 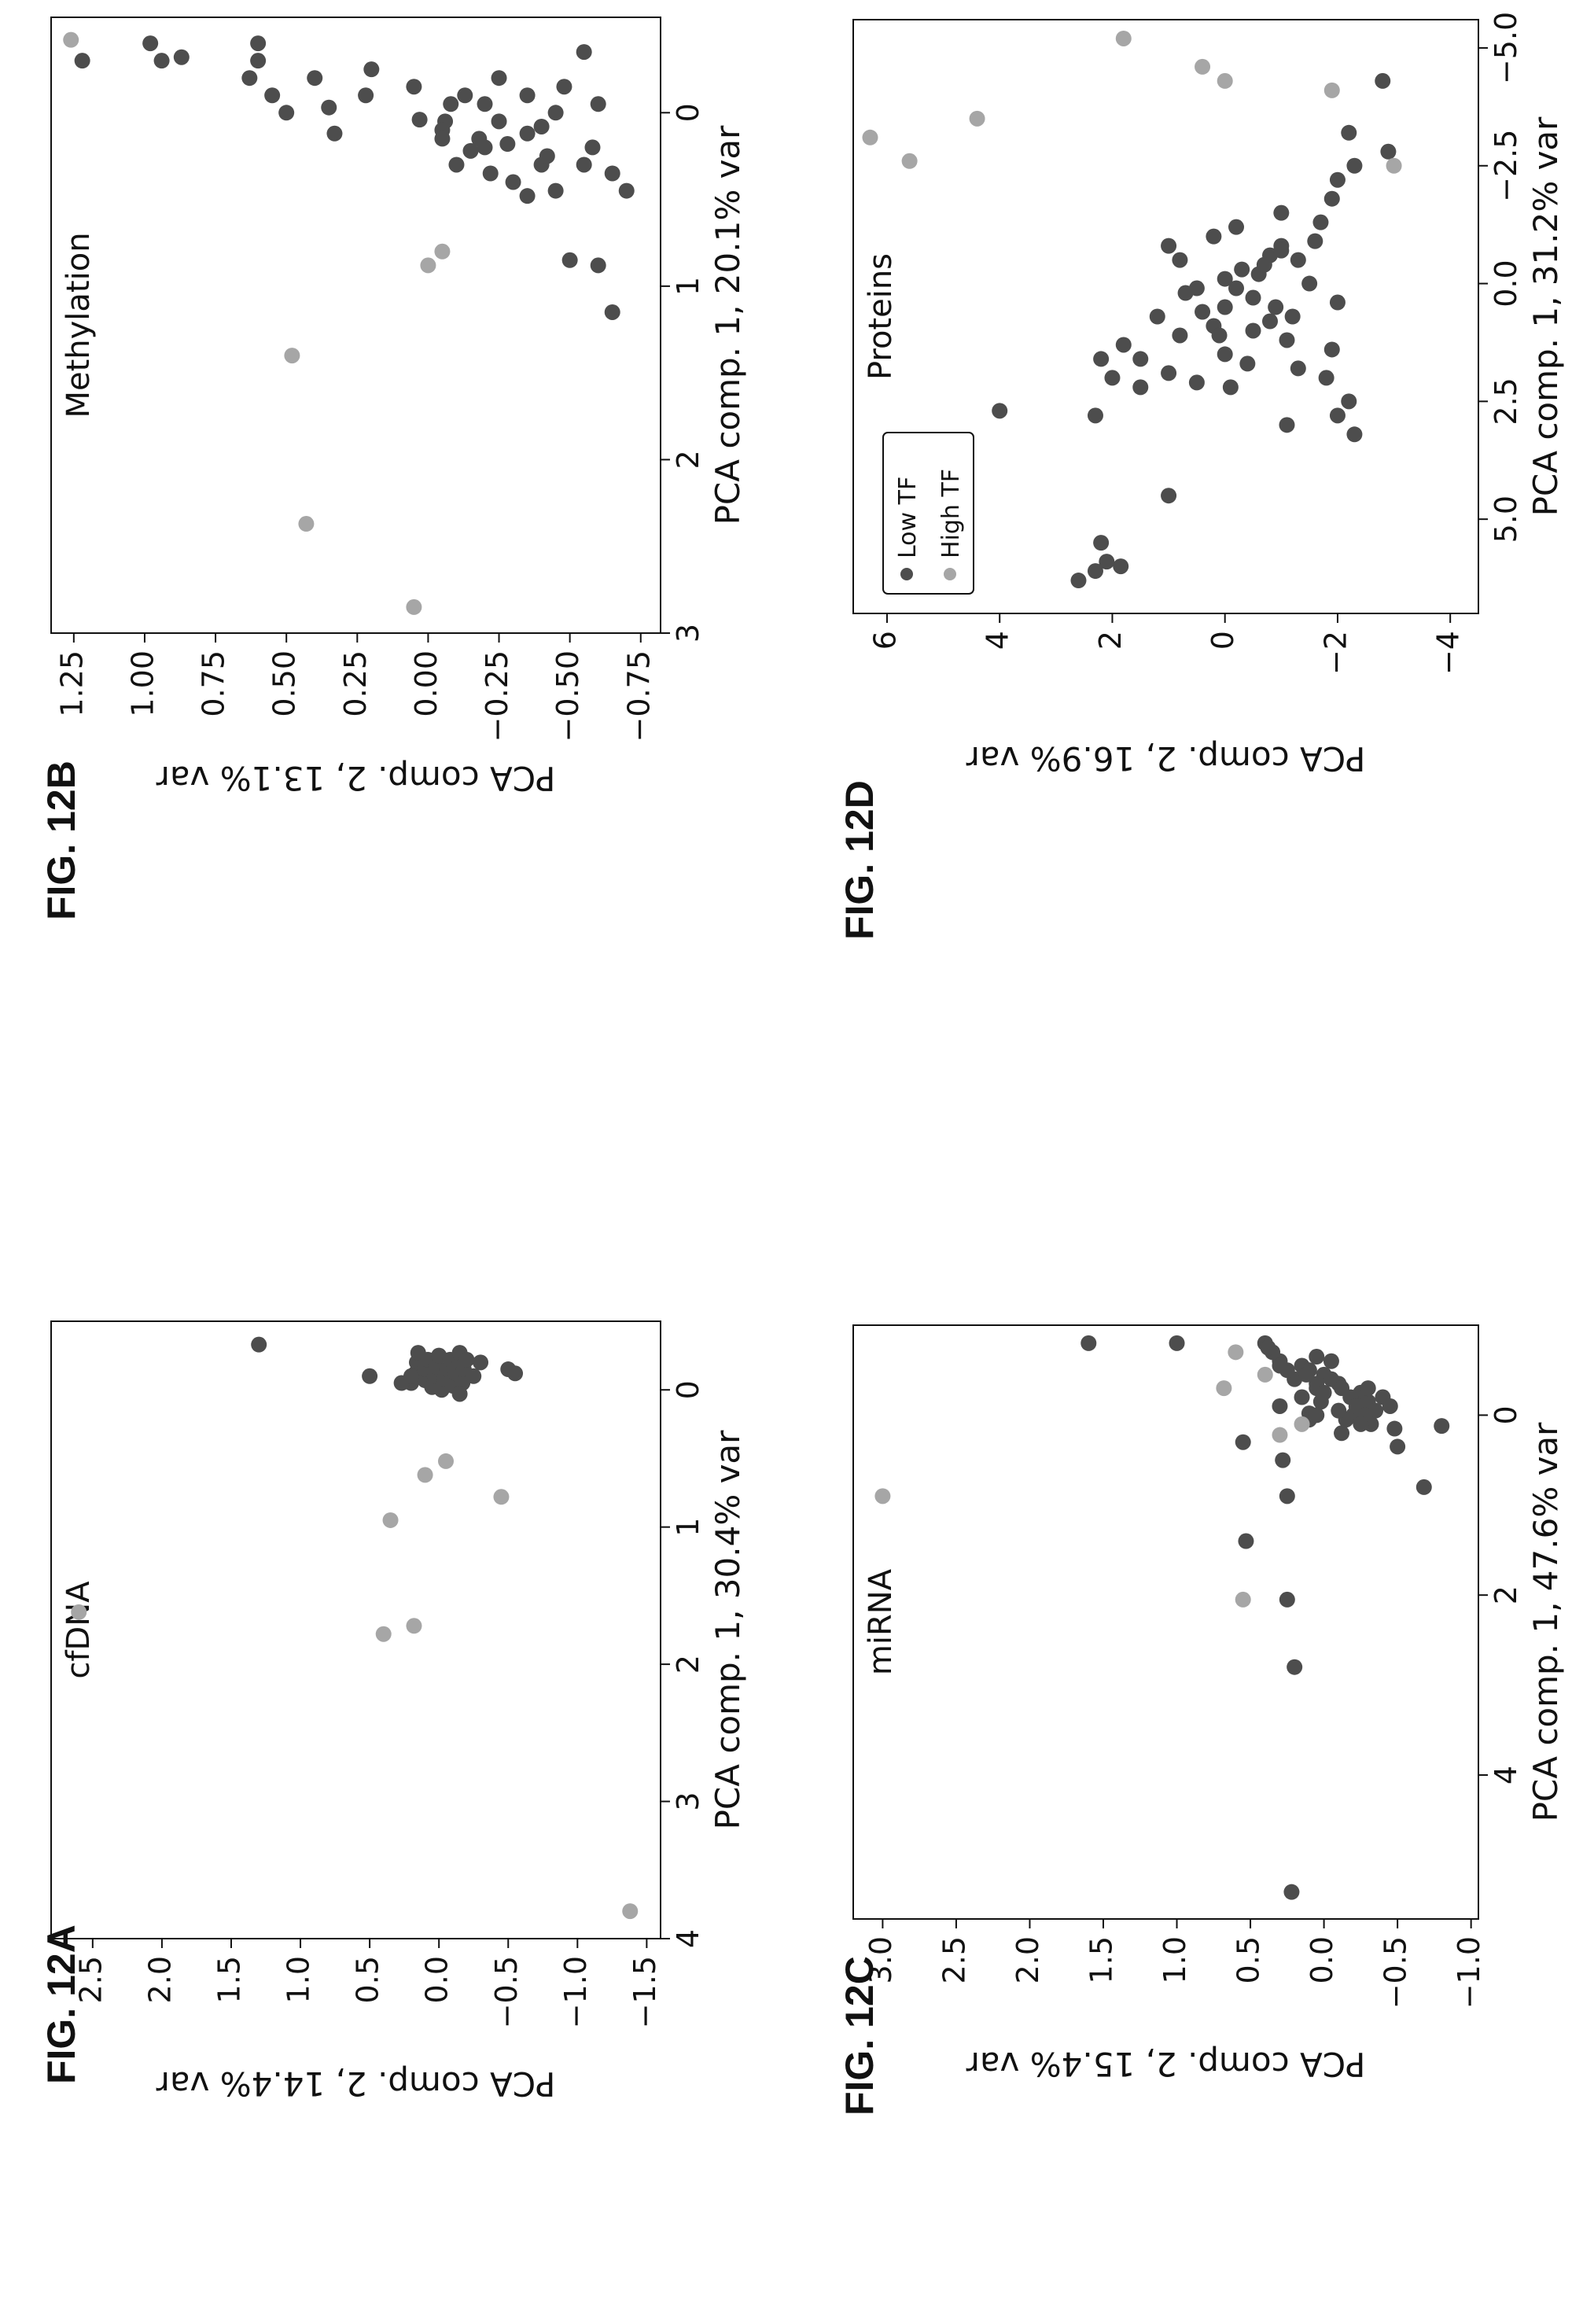 What do you see at coordinates (1175, 1959) in the screenshot?
I see `y-tick-label: 1.0` at bounding box center [1175, 1959].